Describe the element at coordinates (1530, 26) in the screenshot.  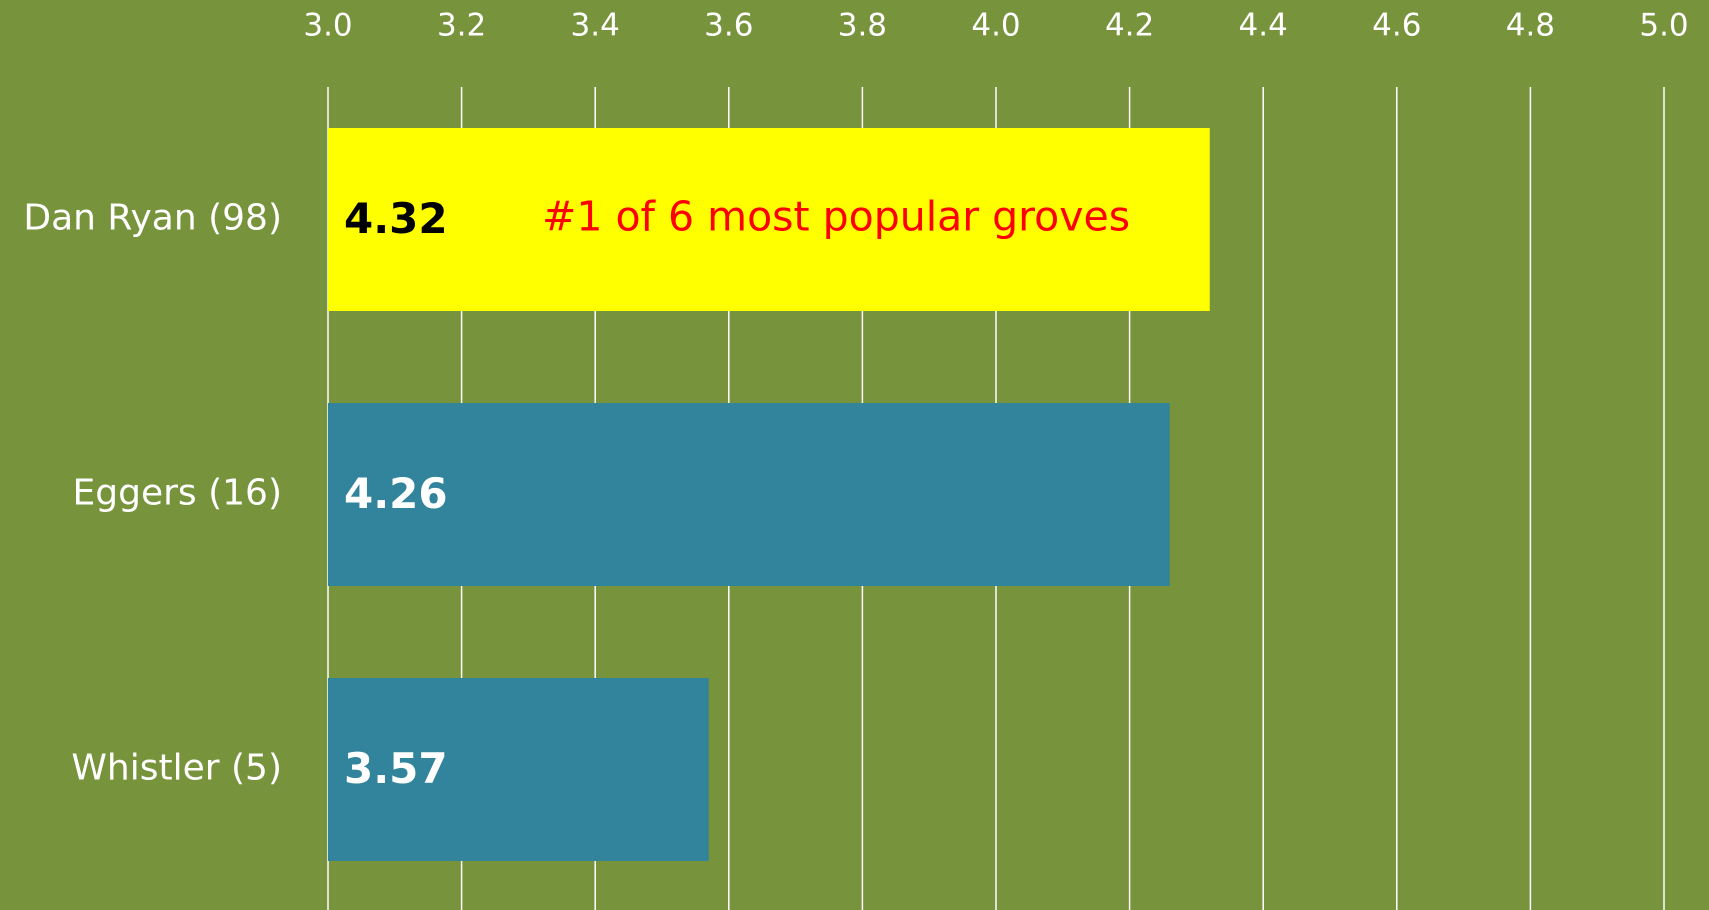
I see `x-tick-label: 4.8` at that location.